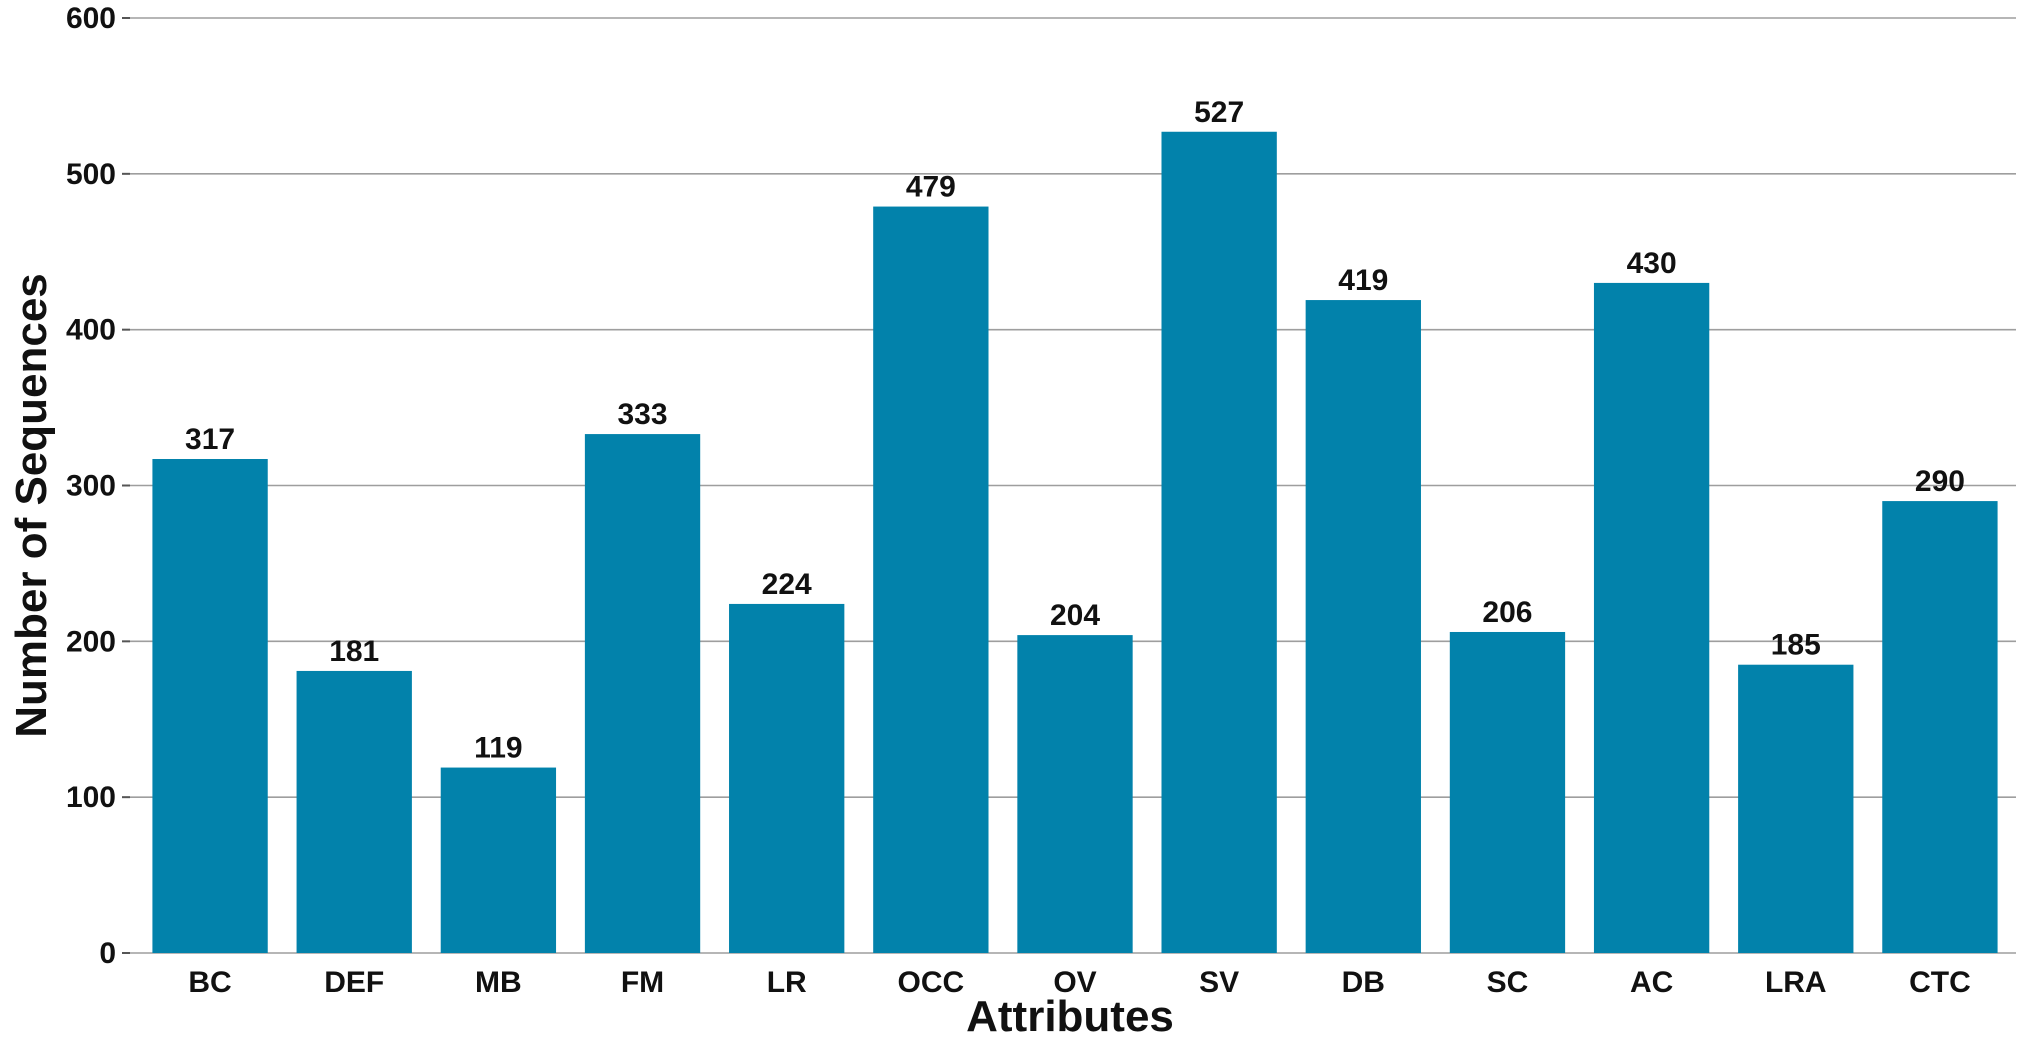 This screenshot has height=1047, width=2020. What do you see at coordinates (354, 982) in the screenshot?
I see `x-tick-label: DEF` at bounding box center [354, 982].